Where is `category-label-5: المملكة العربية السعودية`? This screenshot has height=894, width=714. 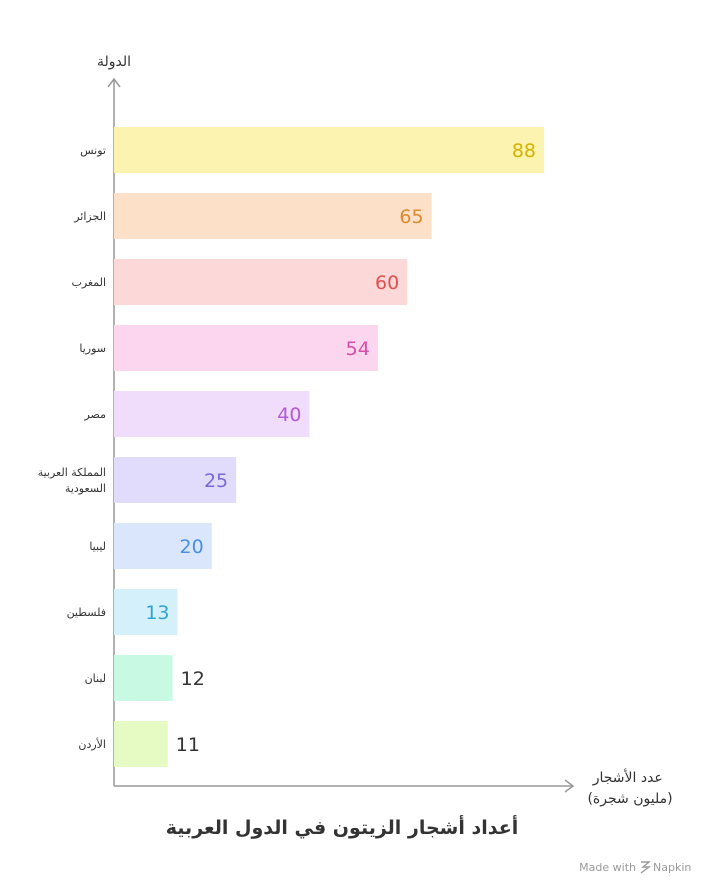 category-label-5: المملكة العربية السعودية is located at coordinates (72, 480).